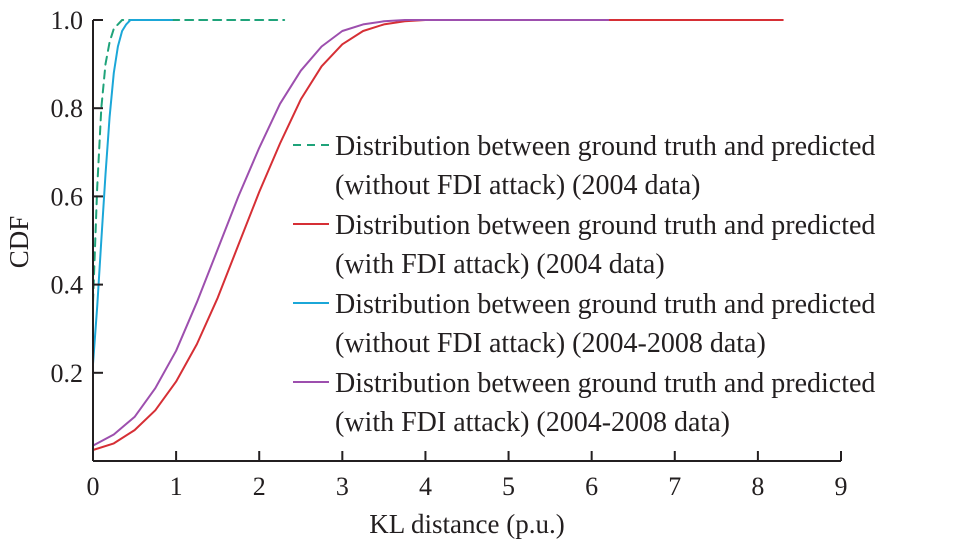  What do you see at coordinates (532, 422) in the screenshot?
I see `legend-label-4-line-2: (with FDI attack) (2004-2008 data)` at bounding box center [532, 422].